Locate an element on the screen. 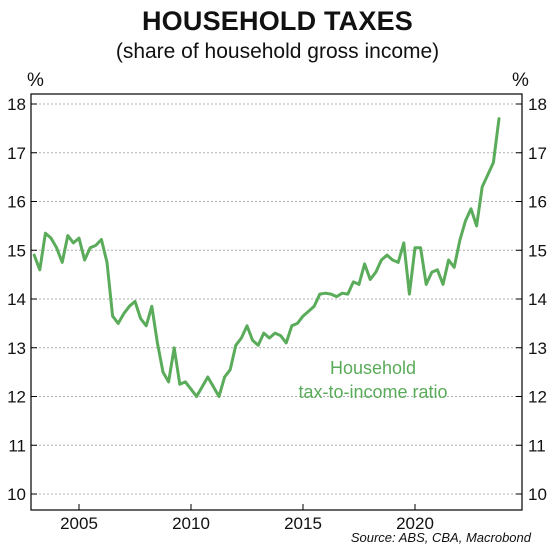 The image size is (555, 555). y-tick-label-left: 14 is located at coordinates (16, 299).